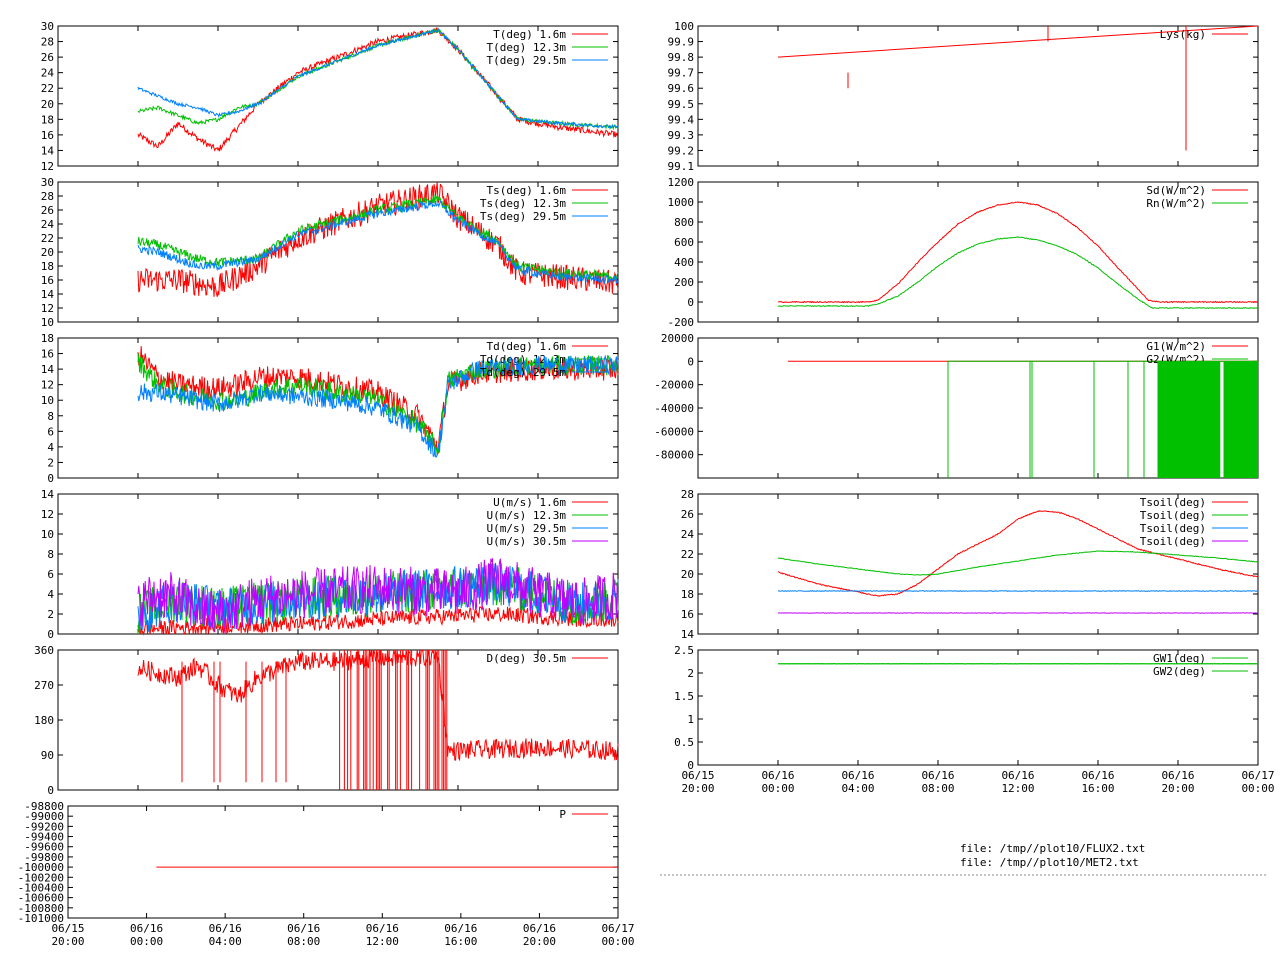  Describe the element at coordinates (41, 877) in the screenshot. I see `y-tick-label: -100200` at that location.